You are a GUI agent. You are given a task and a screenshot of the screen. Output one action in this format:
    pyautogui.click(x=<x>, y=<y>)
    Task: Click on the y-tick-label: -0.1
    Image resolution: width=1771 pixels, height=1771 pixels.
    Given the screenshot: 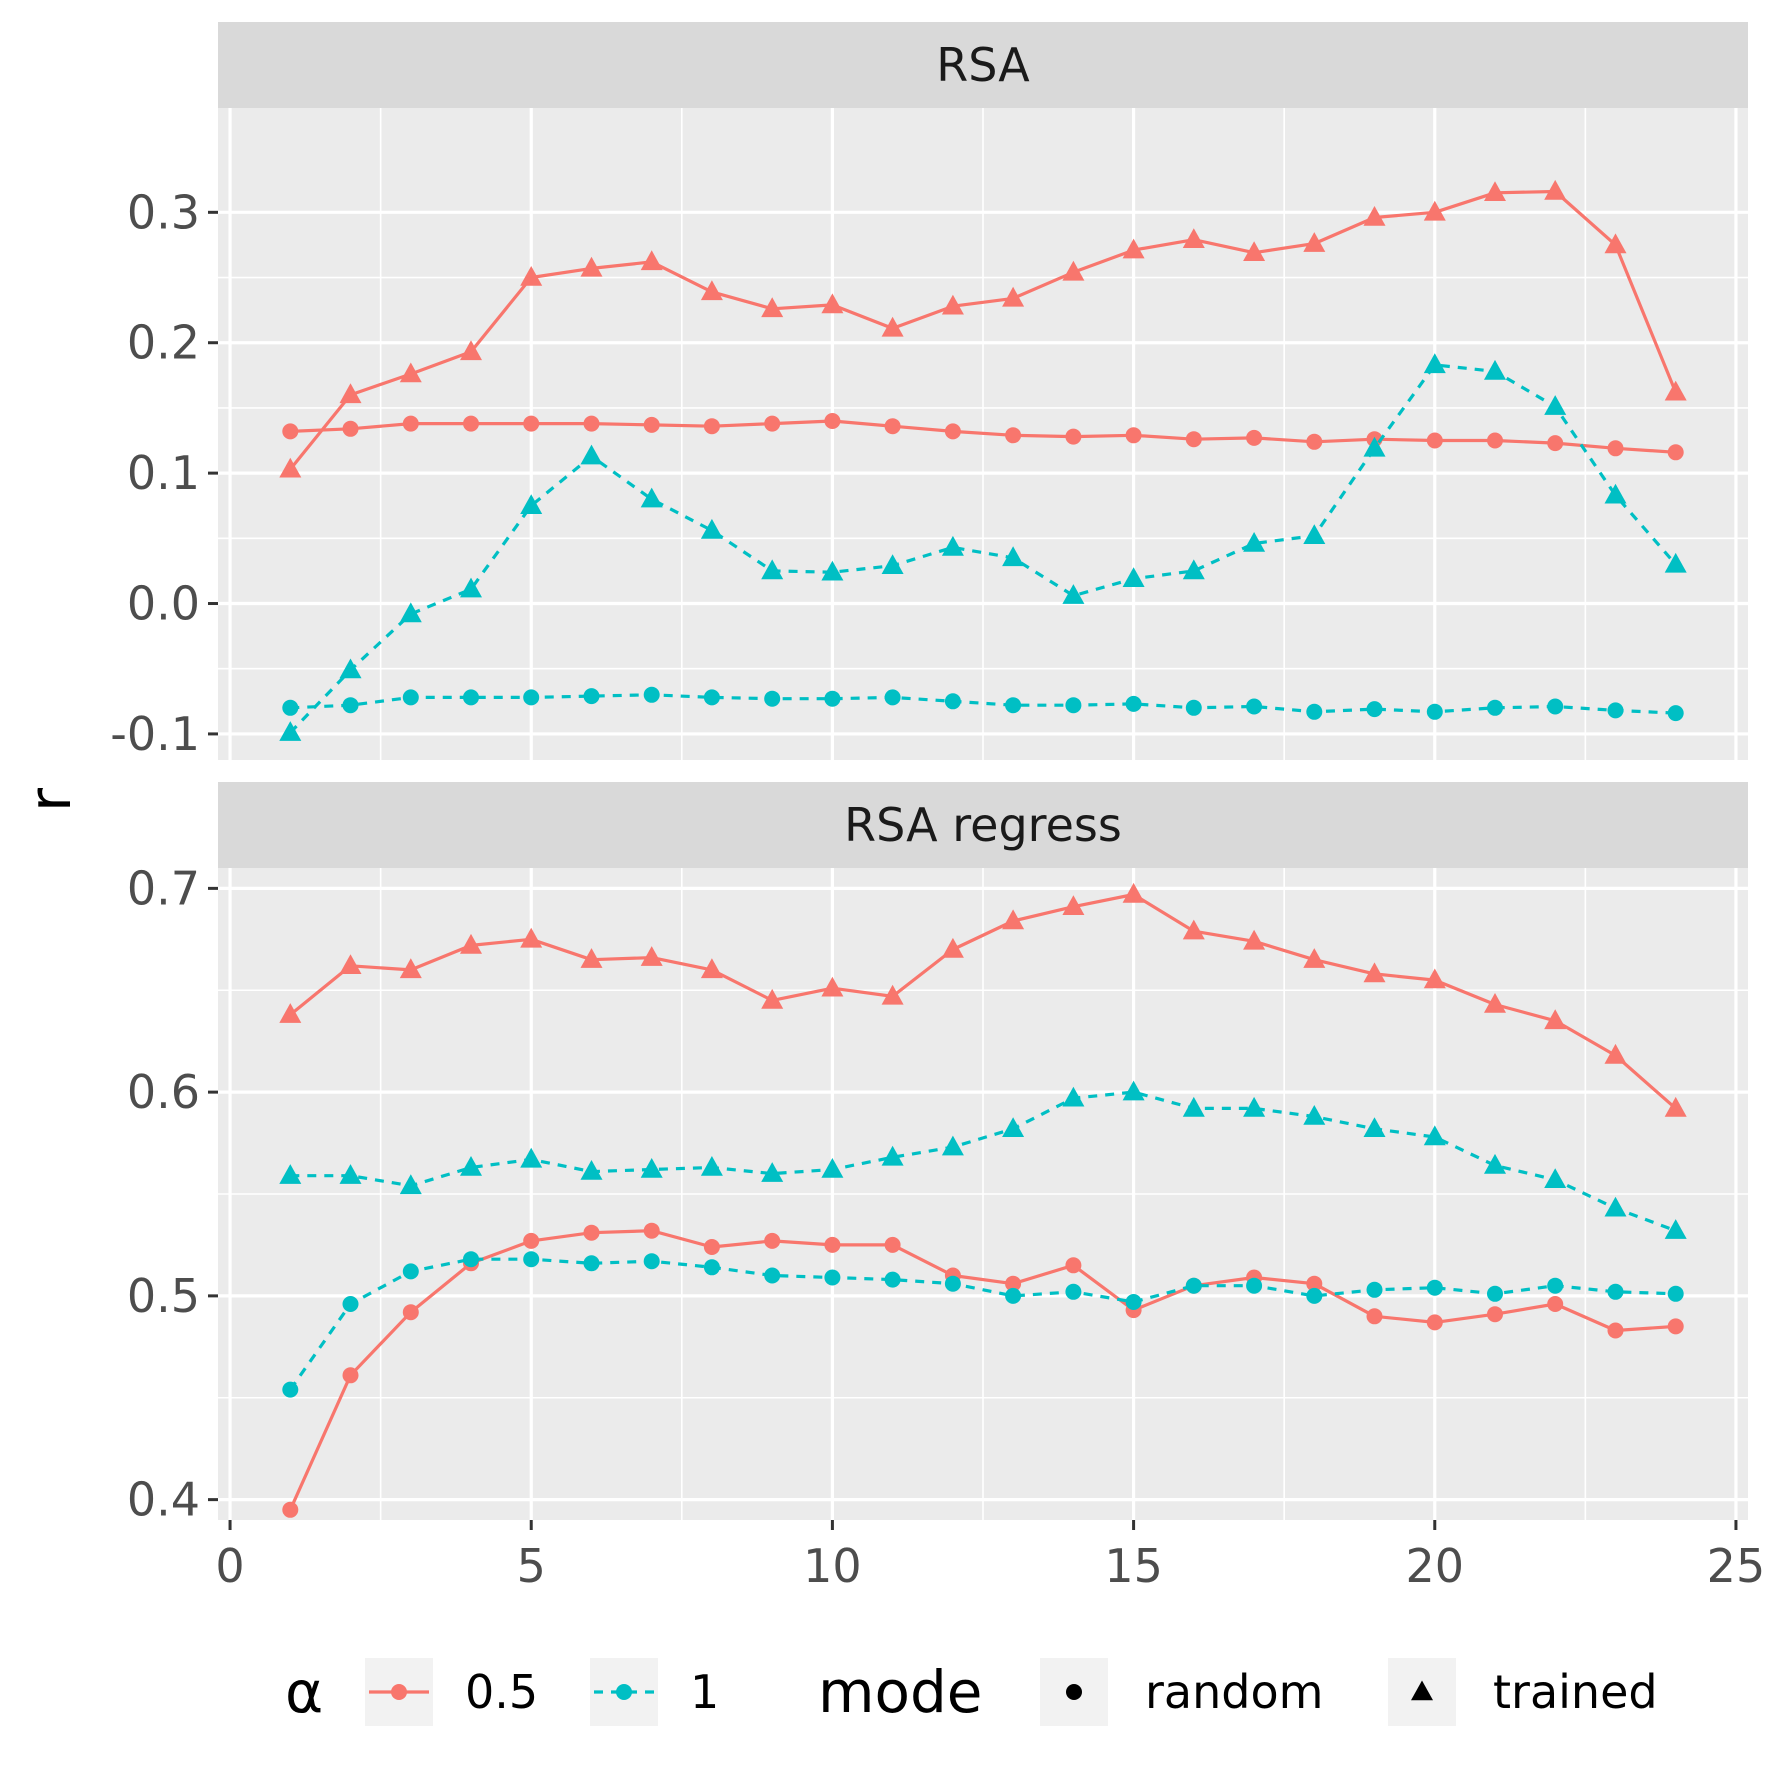 What is the action you would take?
    pyautogui.click(x=155, y=734)
    